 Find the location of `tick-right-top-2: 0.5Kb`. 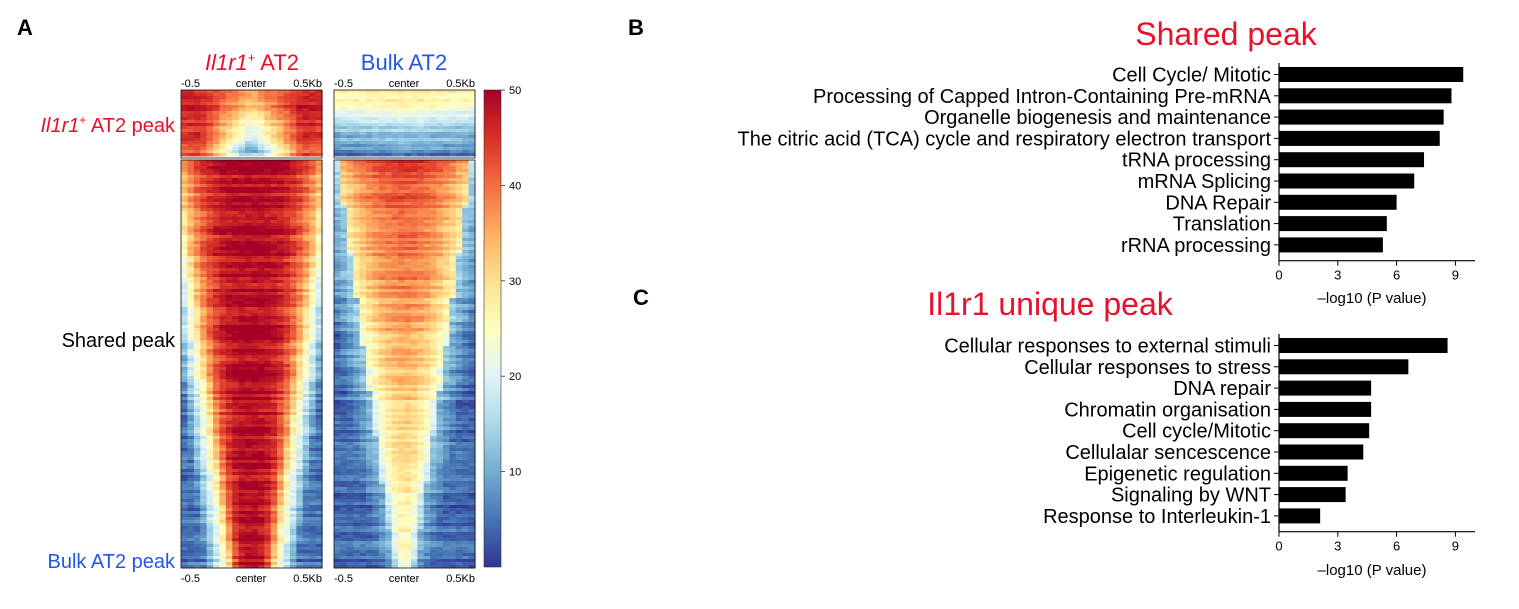

tick-right-top-2: 0.5Kb is located at coordinates (460, 84).